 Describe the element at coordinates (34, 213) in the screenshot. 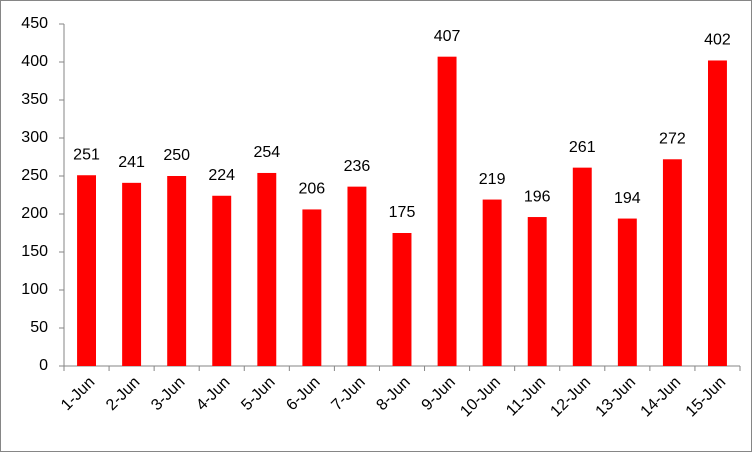

I see `y-tick-label: 200` at that location.